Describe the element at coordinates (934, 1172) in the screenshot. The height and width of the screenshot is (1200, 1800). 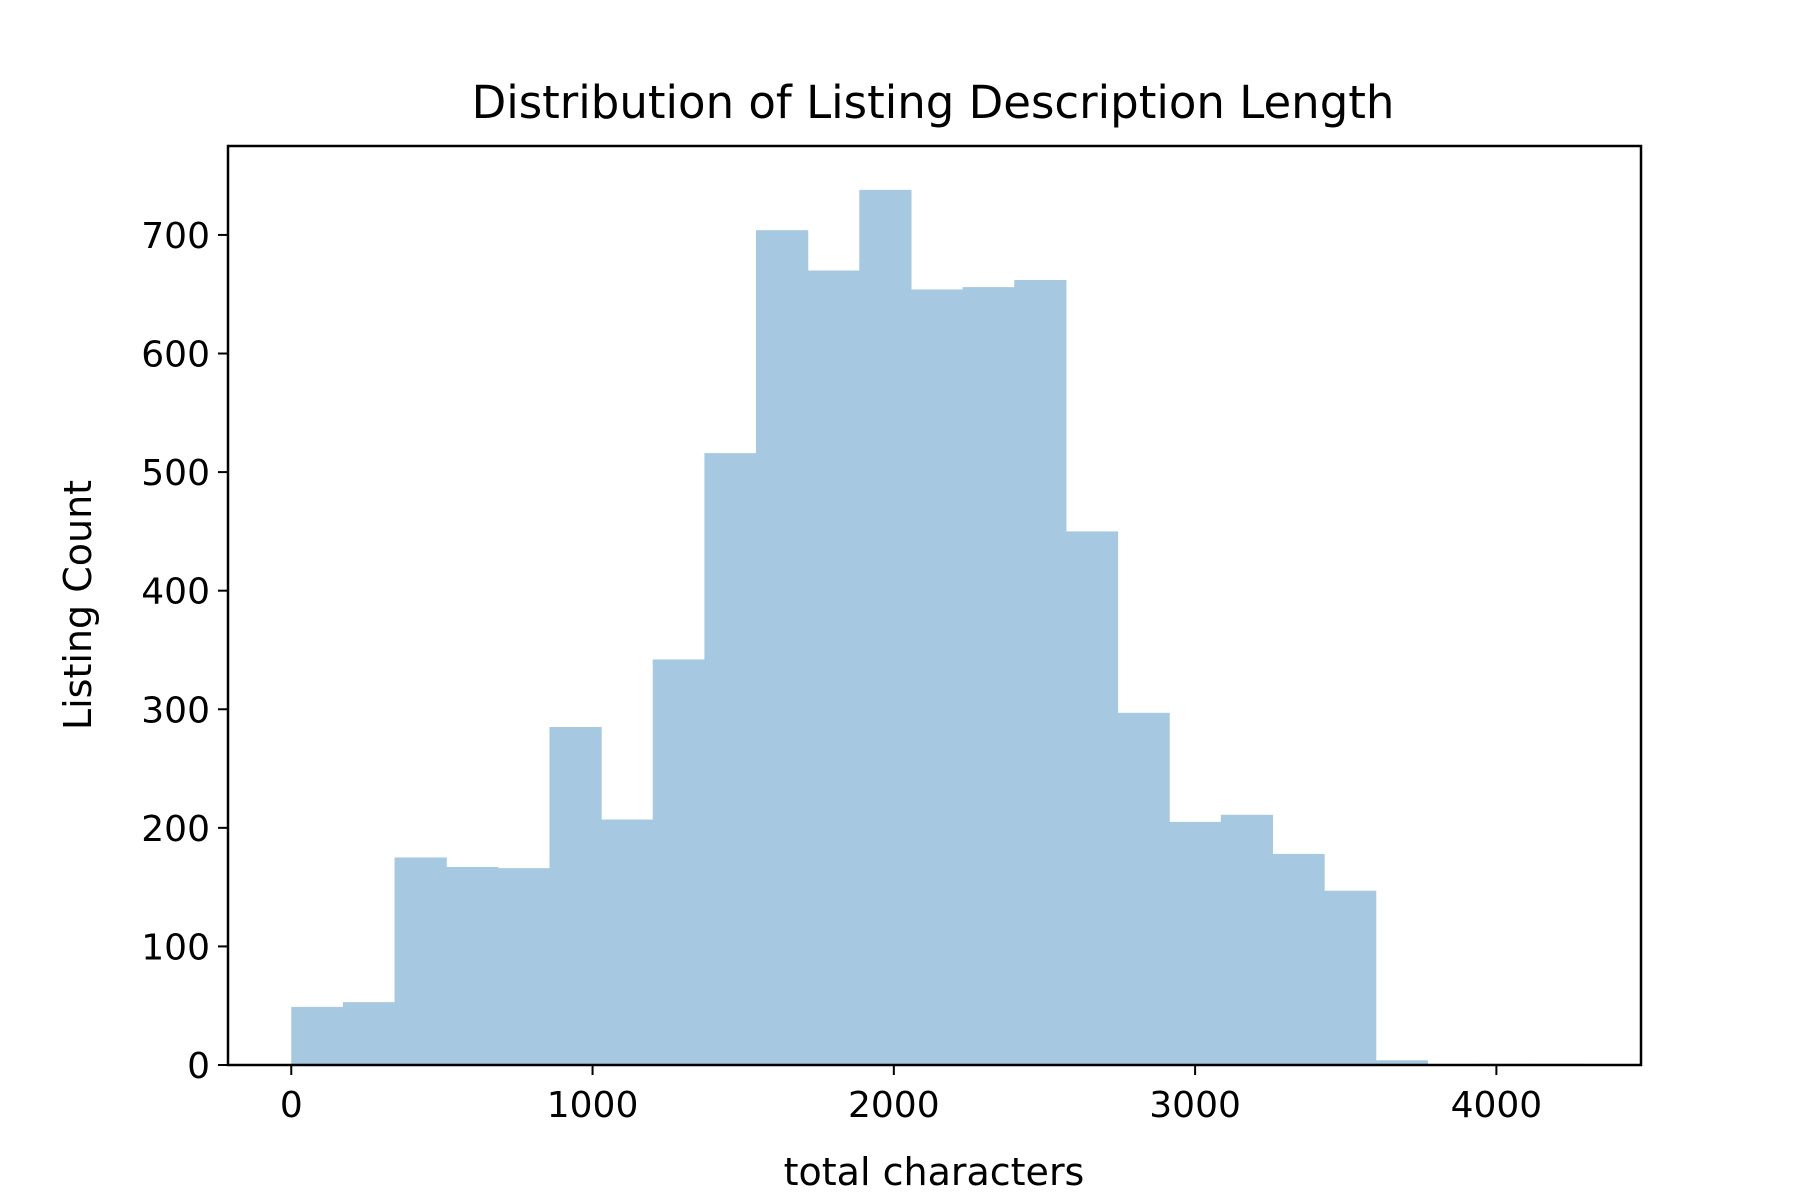
I see `x-axis-label: total characters` at that location.